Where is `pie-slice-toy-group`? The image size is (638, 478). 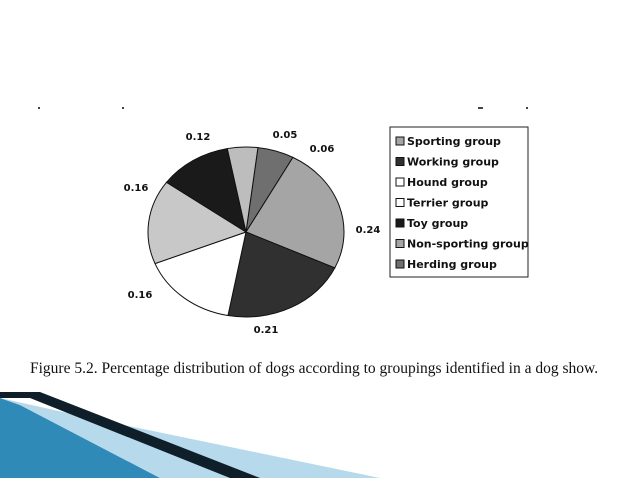
pie-slice-toy-group is located at coordinates (206, 190).